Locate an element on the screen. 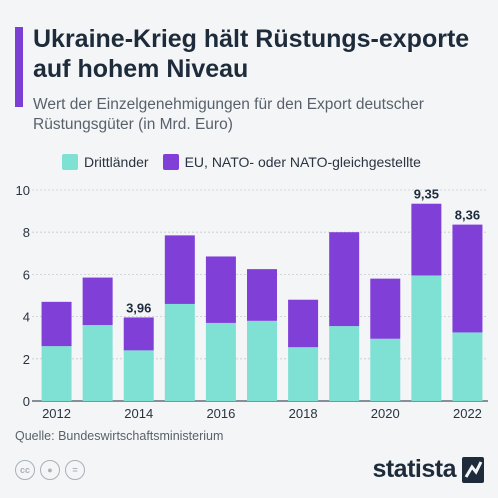 Image resolution: width=498 pixels, height=498 pixels. total-data-label: 8,36 is located at coordinates (467, 215).